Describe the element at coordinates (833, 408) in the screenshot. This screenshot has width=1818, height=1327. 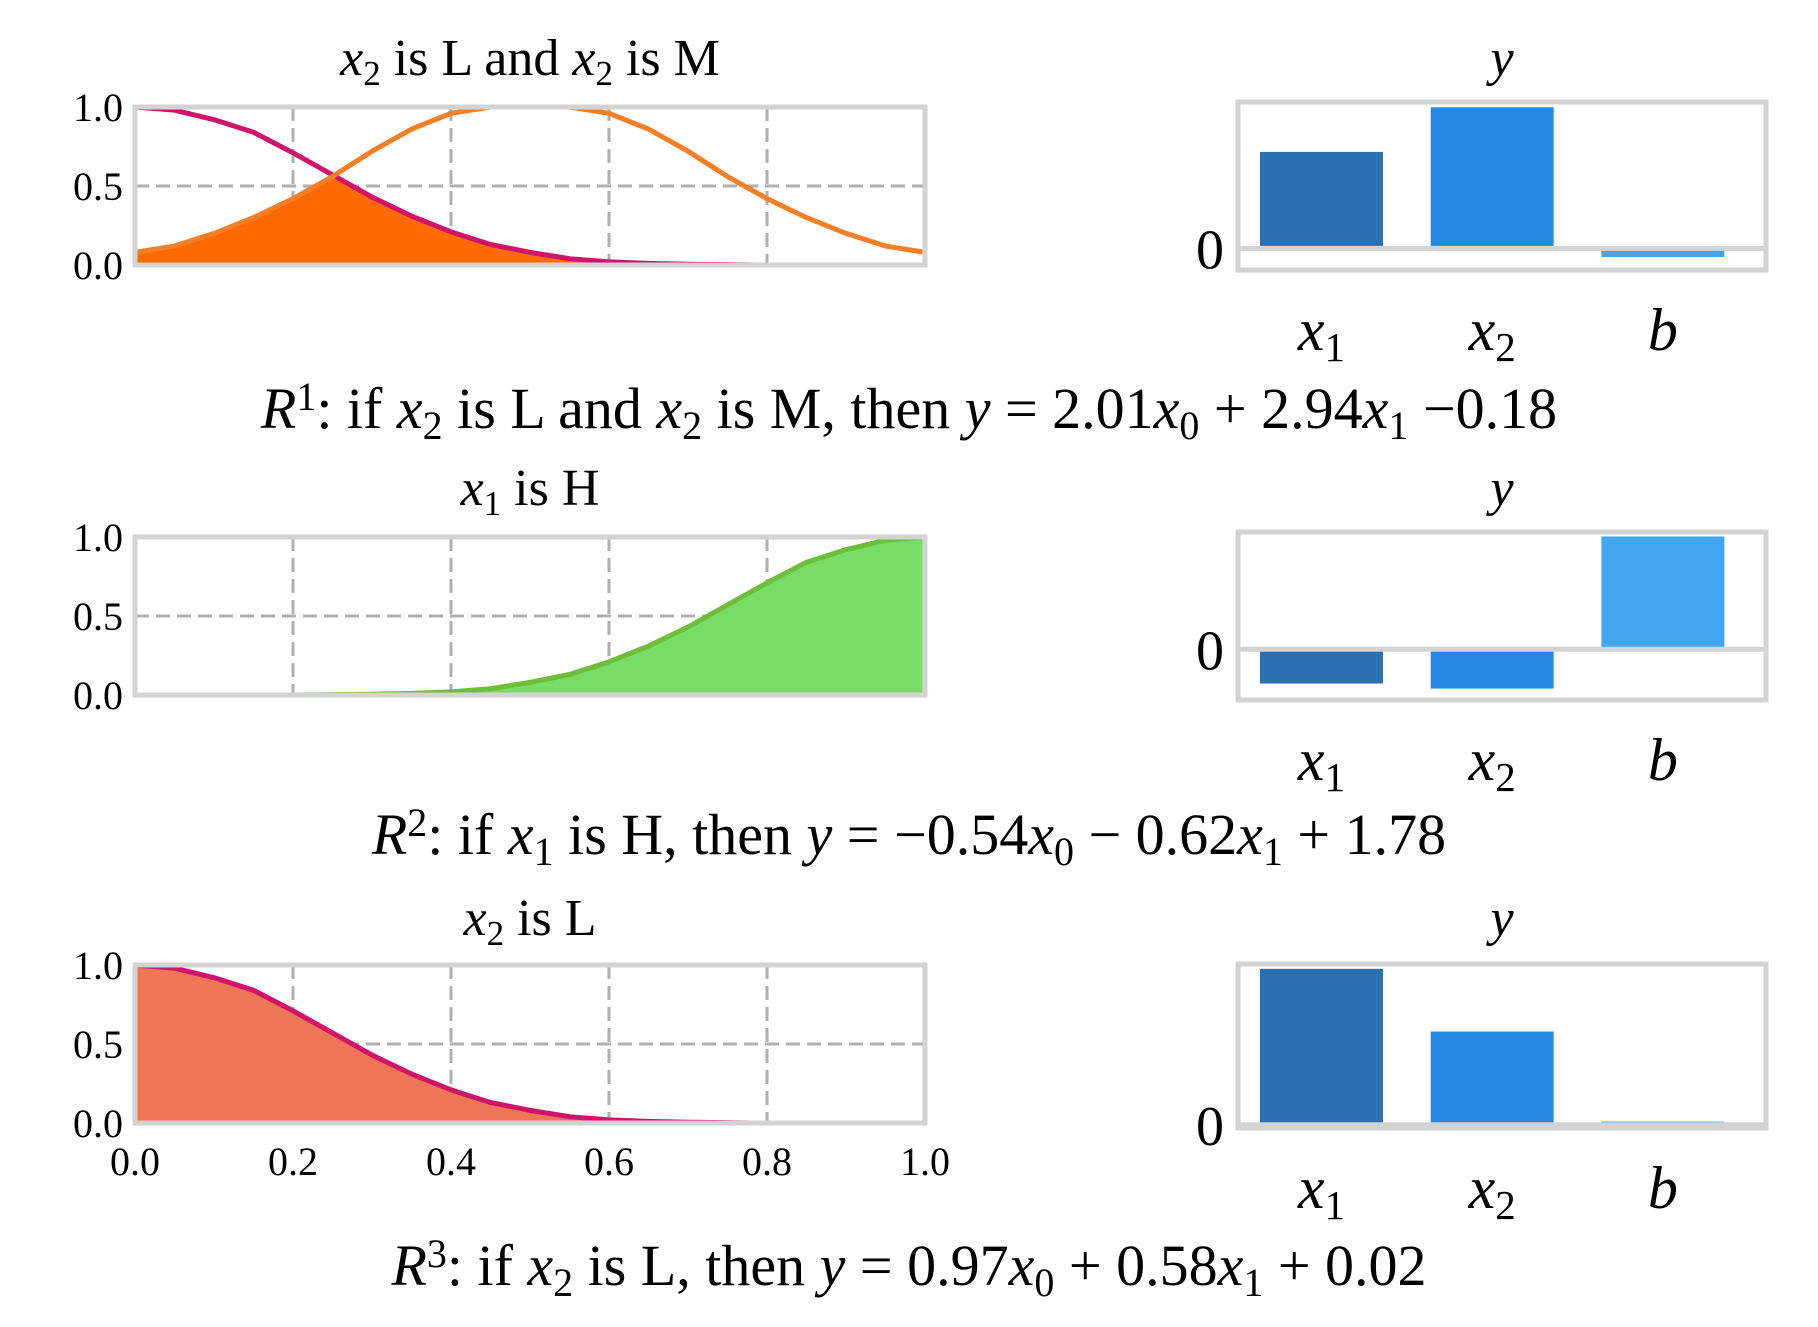
I see `rule-equation-part-6: is M, then` at that location.